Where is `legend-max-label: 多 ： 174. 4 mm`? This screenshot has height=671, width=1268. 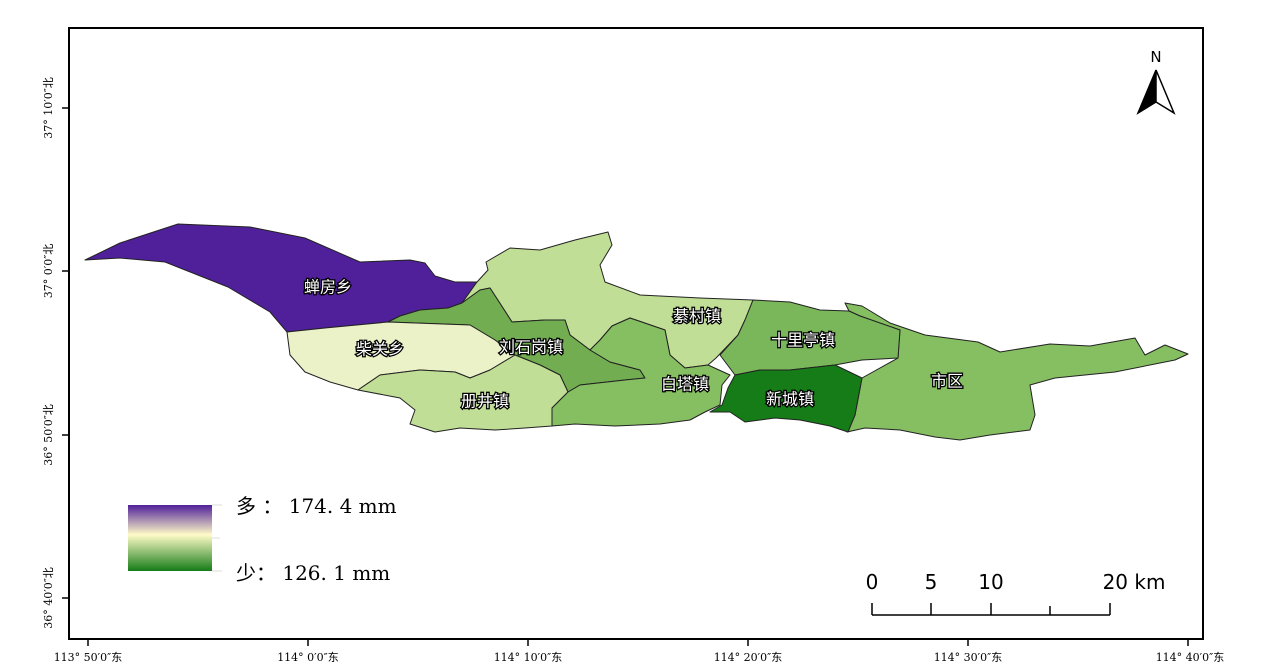 legend-max-label: 多 ： 174. 4 mm is located at coordinates (316, 506).